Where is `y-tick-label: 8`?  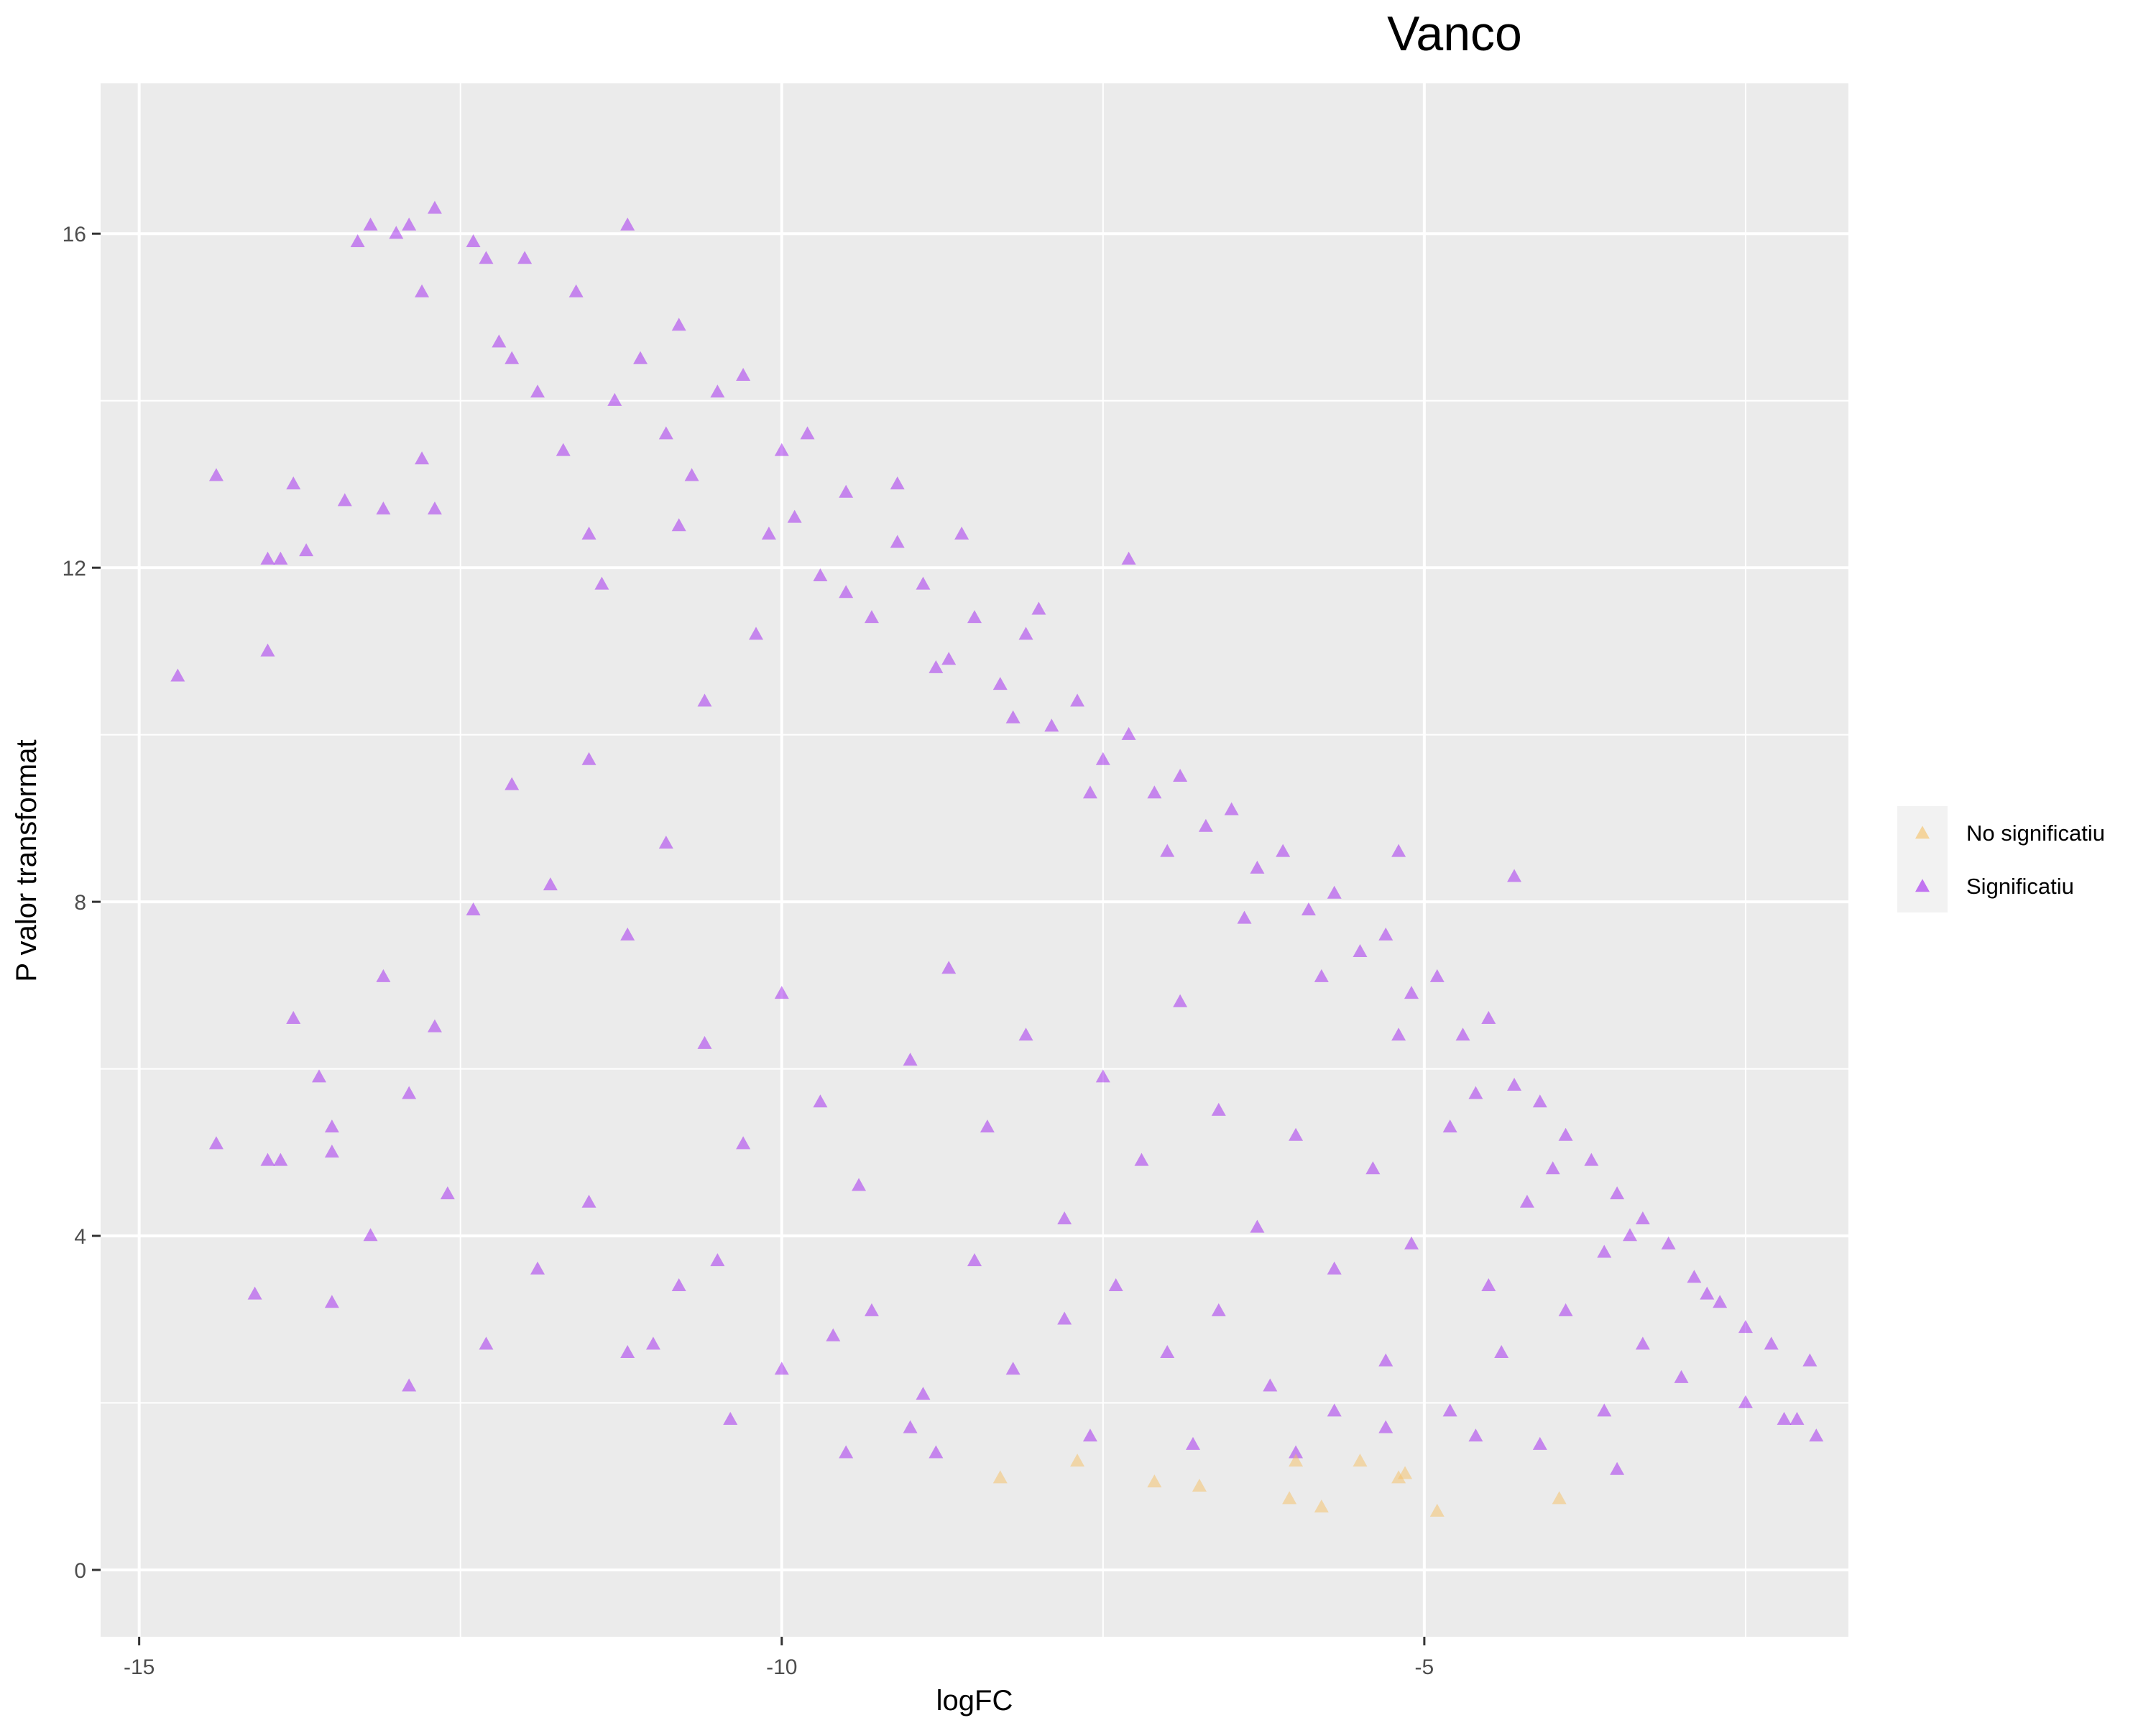 y-tick-label: 8 is located at coordinates (80, 903).